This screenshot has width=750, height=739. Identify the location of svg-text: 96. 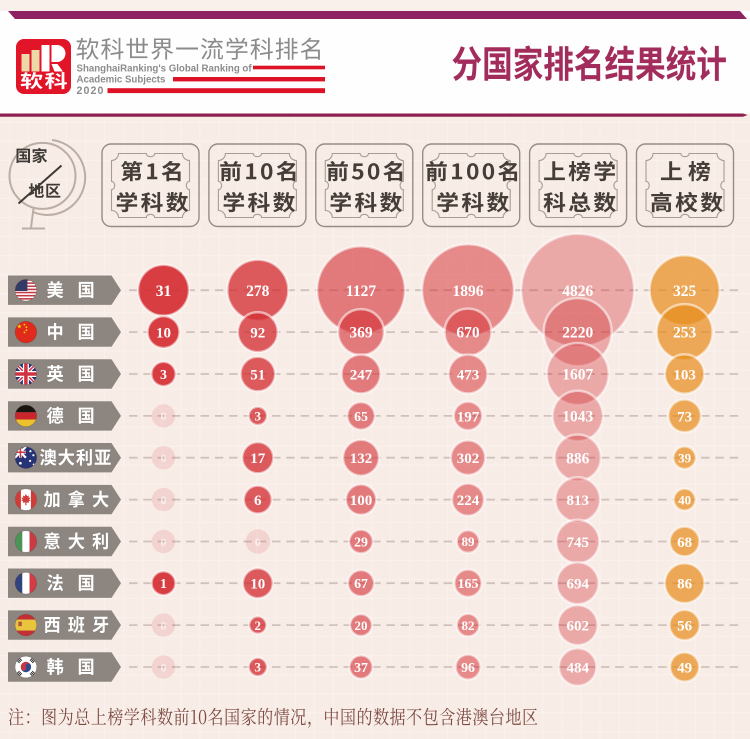
(468, 667).